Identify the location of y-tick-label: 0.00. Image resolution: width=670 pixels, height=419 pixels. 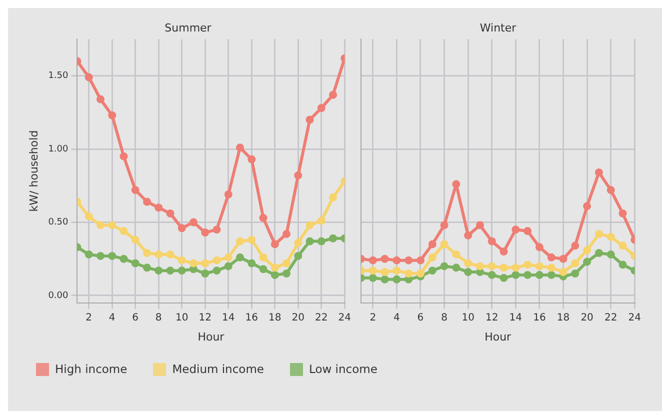
(58, 295).